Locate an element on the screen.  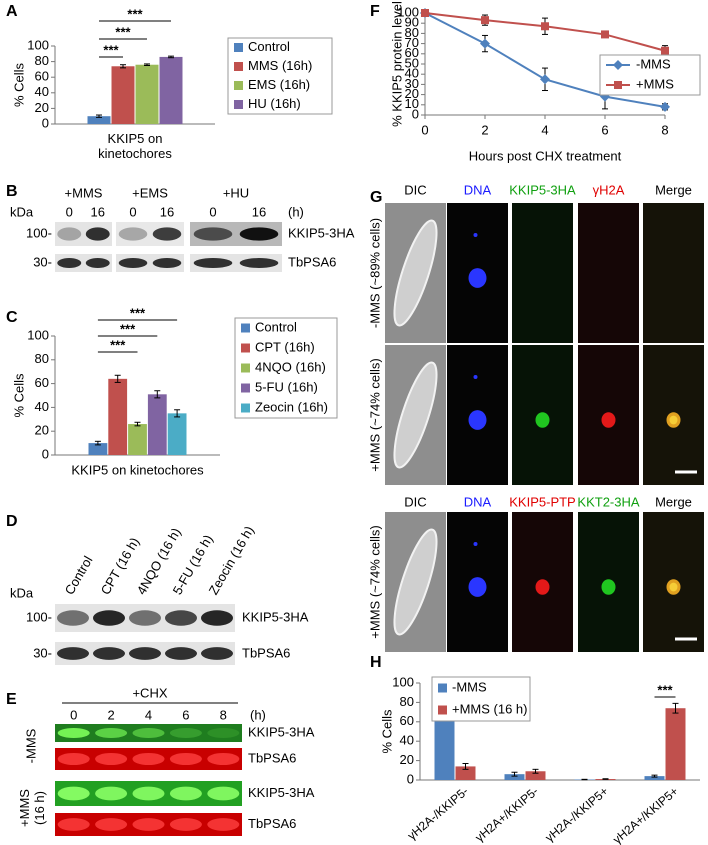
legend-label: Control is located at coordinates (276, 326).